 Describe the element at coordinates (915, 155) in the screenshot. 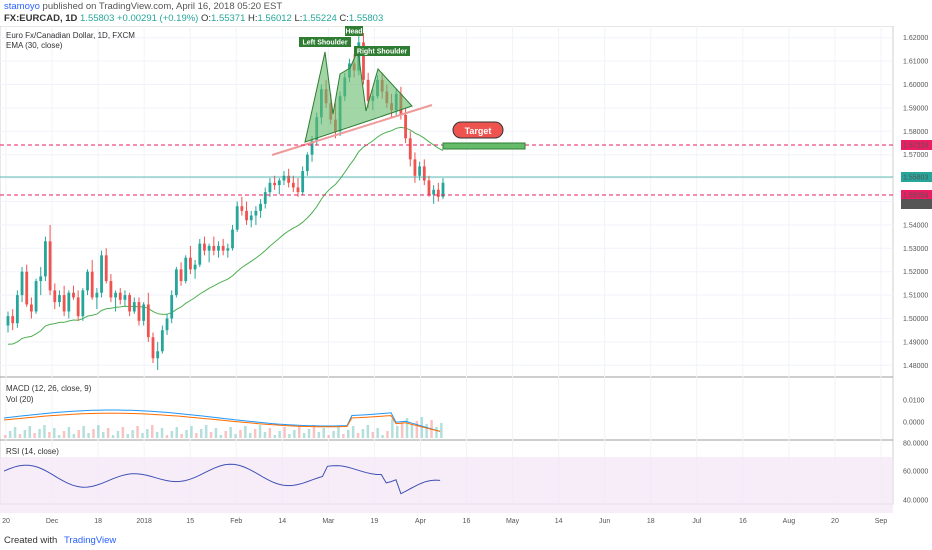

I see `y-tick-label: 1.57000` at that location.